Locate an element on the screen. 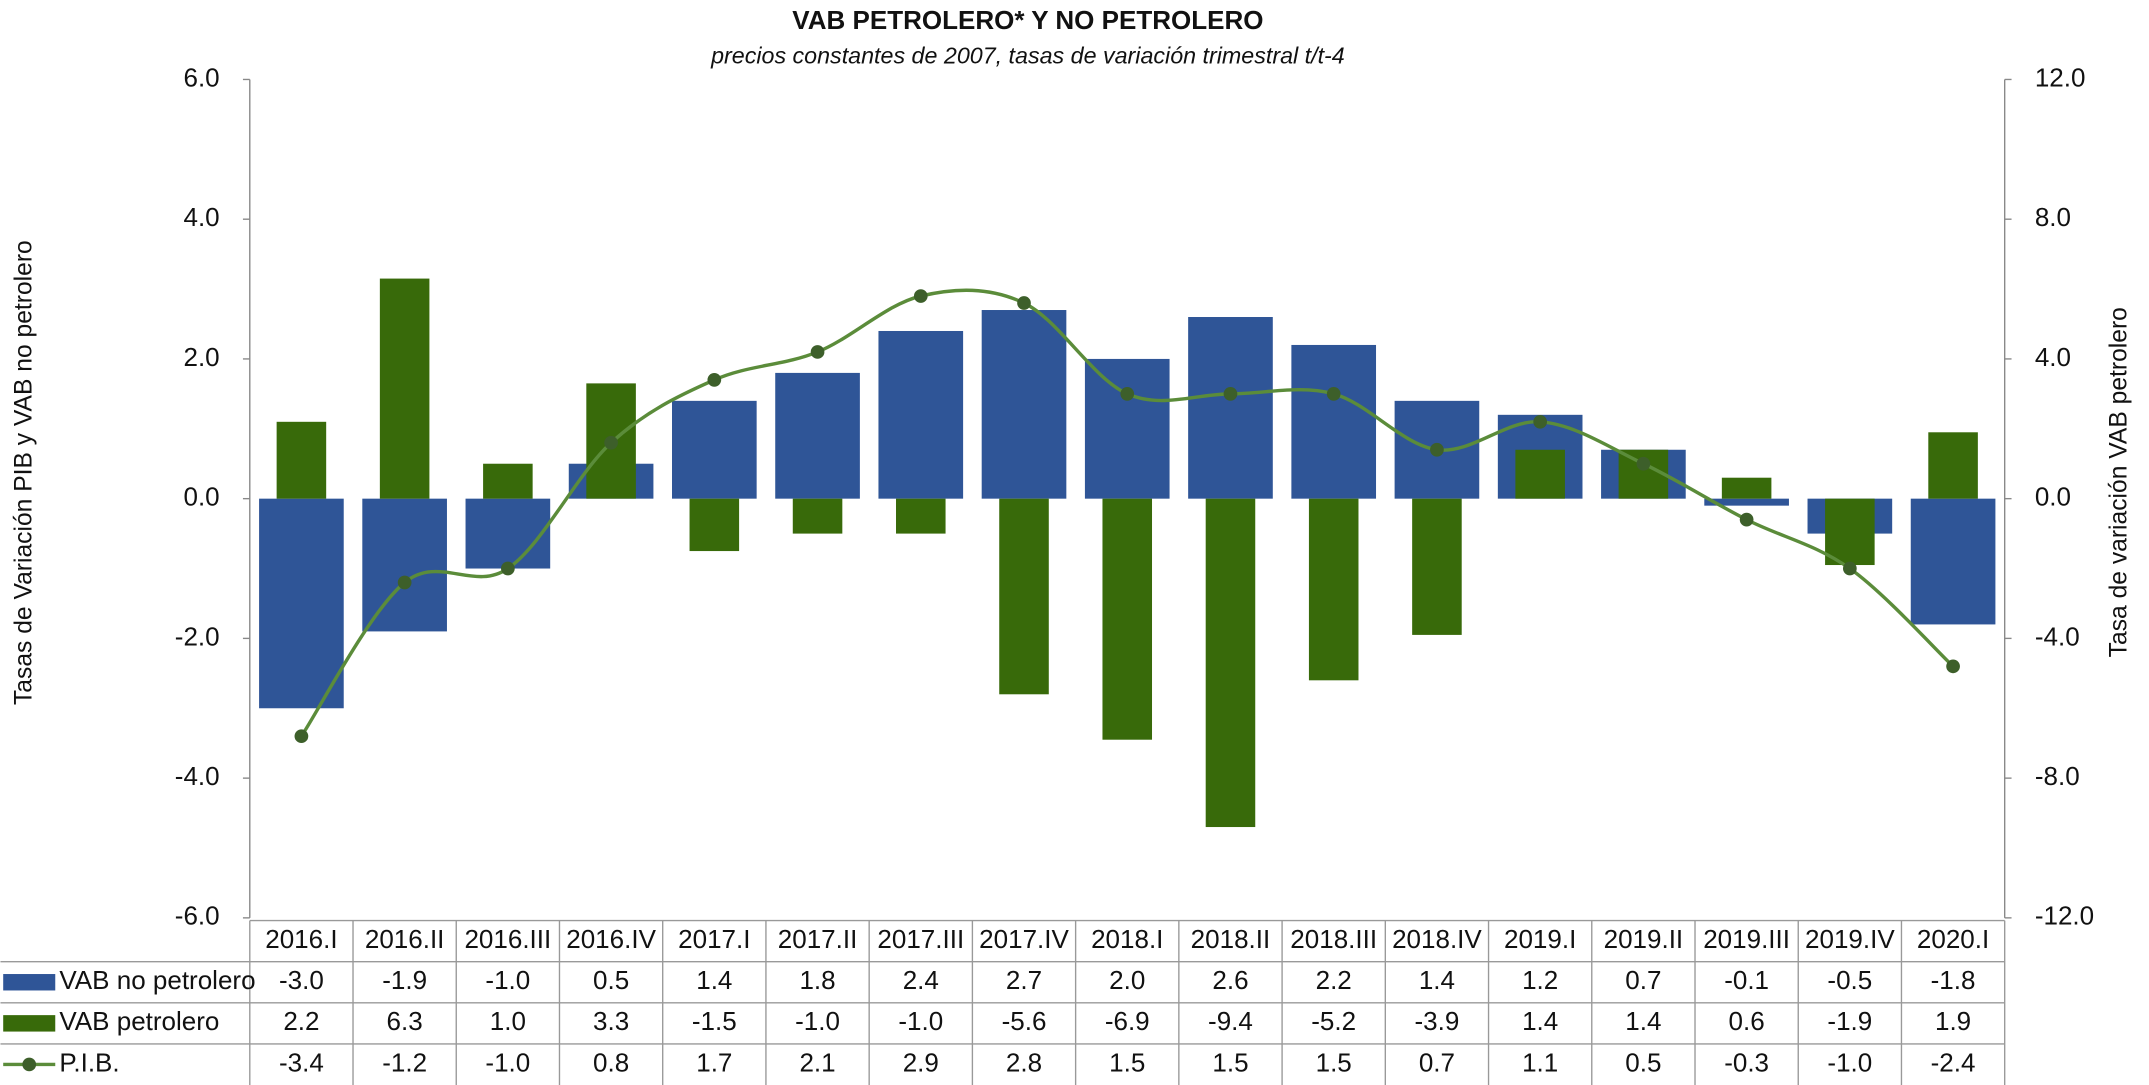  table-value: 1.2 is located at coordinates (1540, 980).